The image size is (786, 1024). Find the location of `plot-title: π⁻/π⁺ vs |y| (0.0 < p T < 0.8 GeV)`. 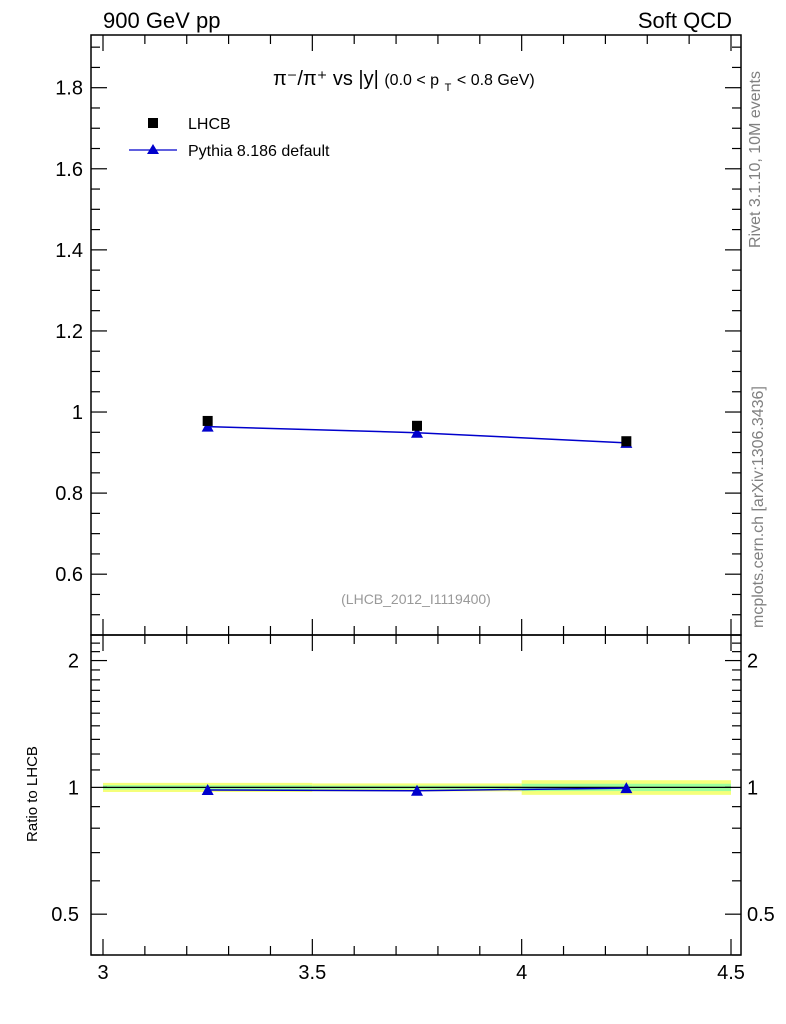

plot-title: π⁻/π⁺ vs |y| (0.0 < p T < 0.8 GeV) is located at coordinates (404, 82).